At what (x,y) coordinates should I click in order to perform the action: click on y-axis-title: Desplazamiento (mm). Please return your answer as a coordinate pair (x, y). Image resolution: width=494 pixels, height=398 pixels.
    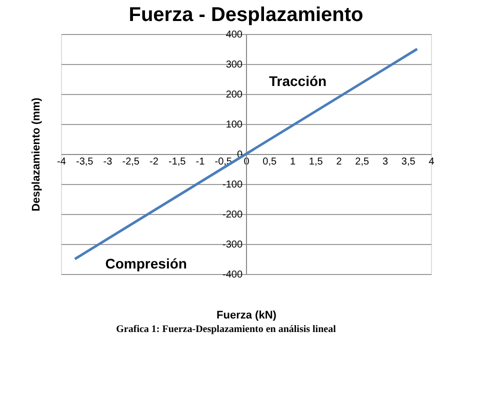
    Looking at the image, I should click on (36, 154).